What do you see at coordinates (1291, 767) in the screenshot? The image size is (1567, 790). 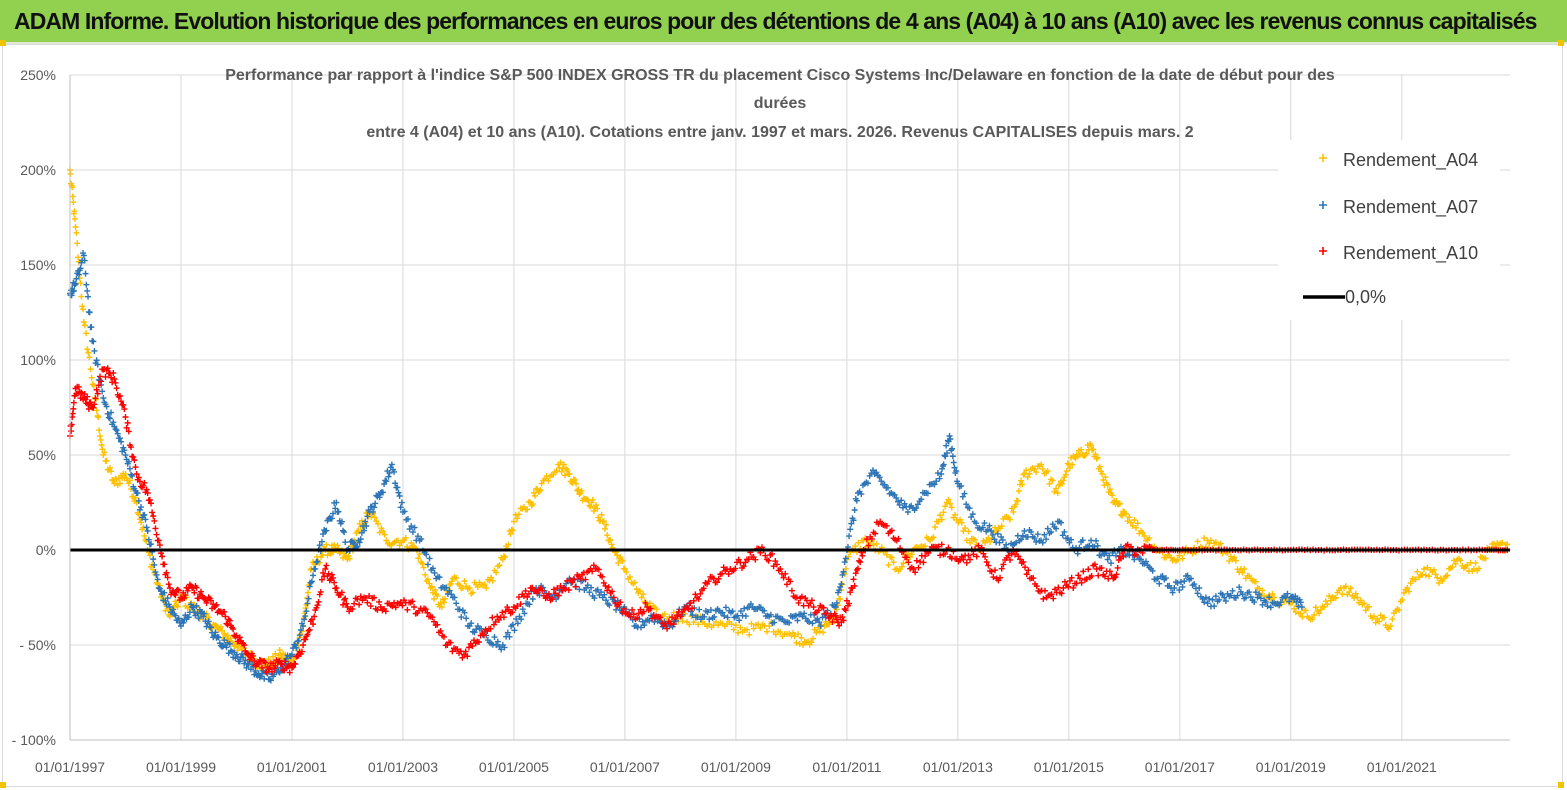 I see `x-tick-label: 01/01/2019` at bounding box center [1291, 767].